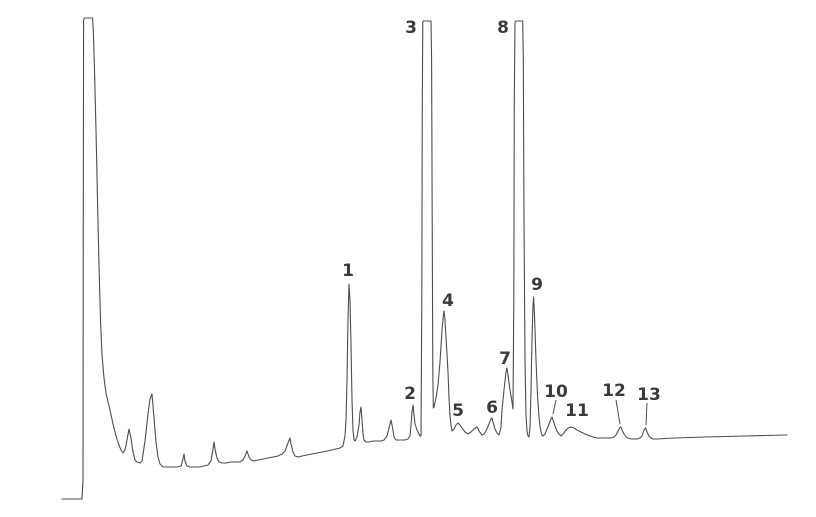 The height and width of the screenshot is (517, 816). Describe the element at coordinates (554, 407) in the screenshot. I see `peak-10-leader-line` at that location.